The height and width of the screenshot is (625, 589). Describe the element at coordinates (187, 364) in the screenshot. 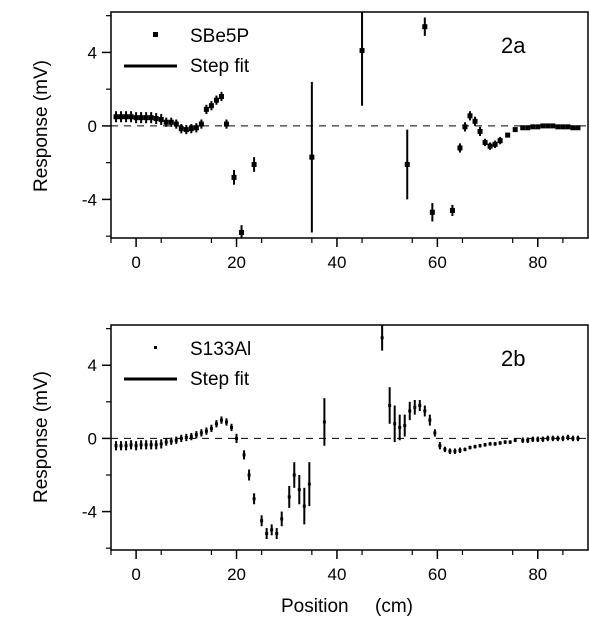

I see `legend-2b: S133Al Step fit` at that location.